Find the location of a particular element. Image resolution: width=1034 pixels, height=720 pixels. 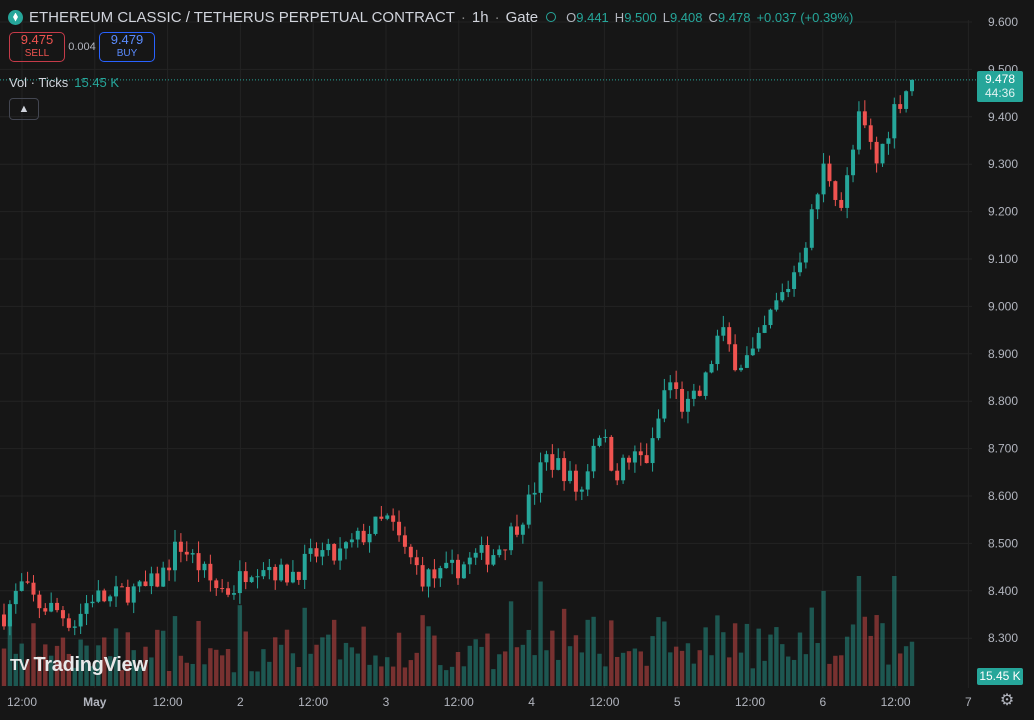

y-tick-label: 9.400 is located at coordinates (1003, 117).